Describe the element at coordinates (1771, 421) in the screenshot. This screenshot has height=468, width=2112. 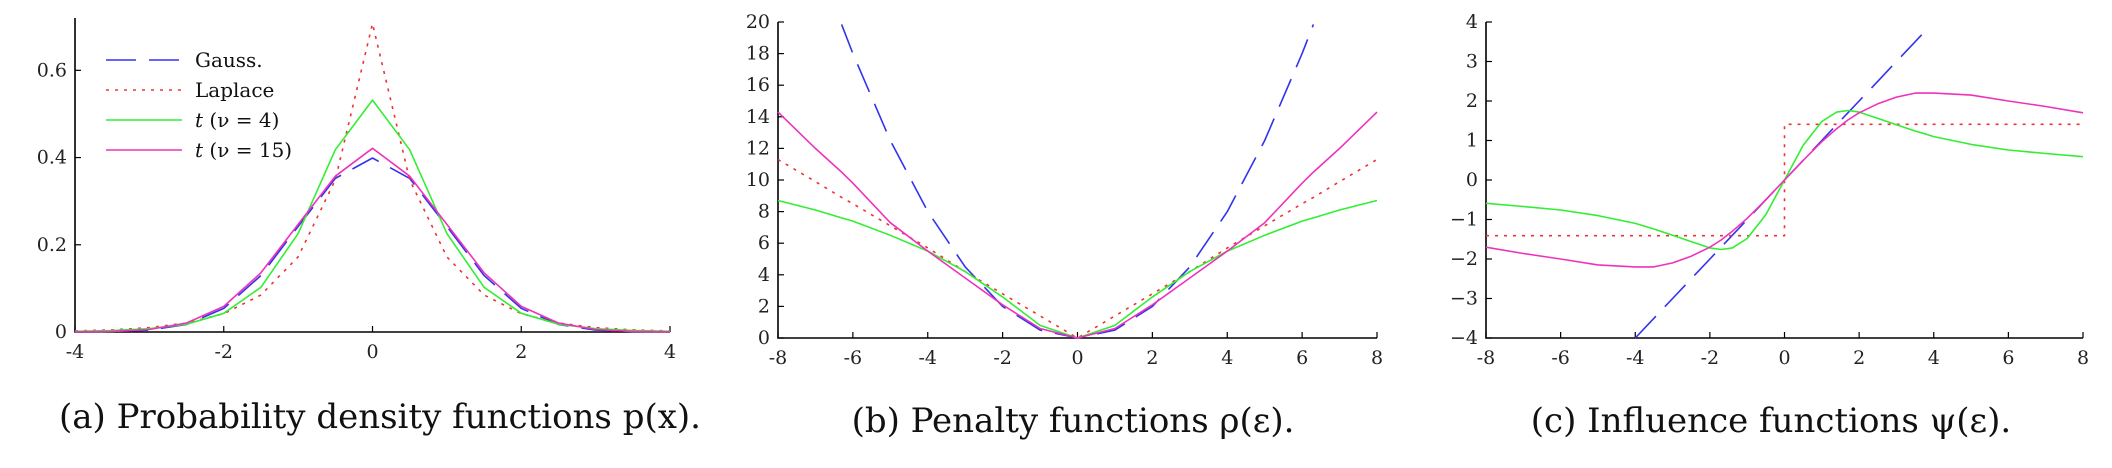
I see `caption-c: (c) Influence functions ψ(ε).` at that location.